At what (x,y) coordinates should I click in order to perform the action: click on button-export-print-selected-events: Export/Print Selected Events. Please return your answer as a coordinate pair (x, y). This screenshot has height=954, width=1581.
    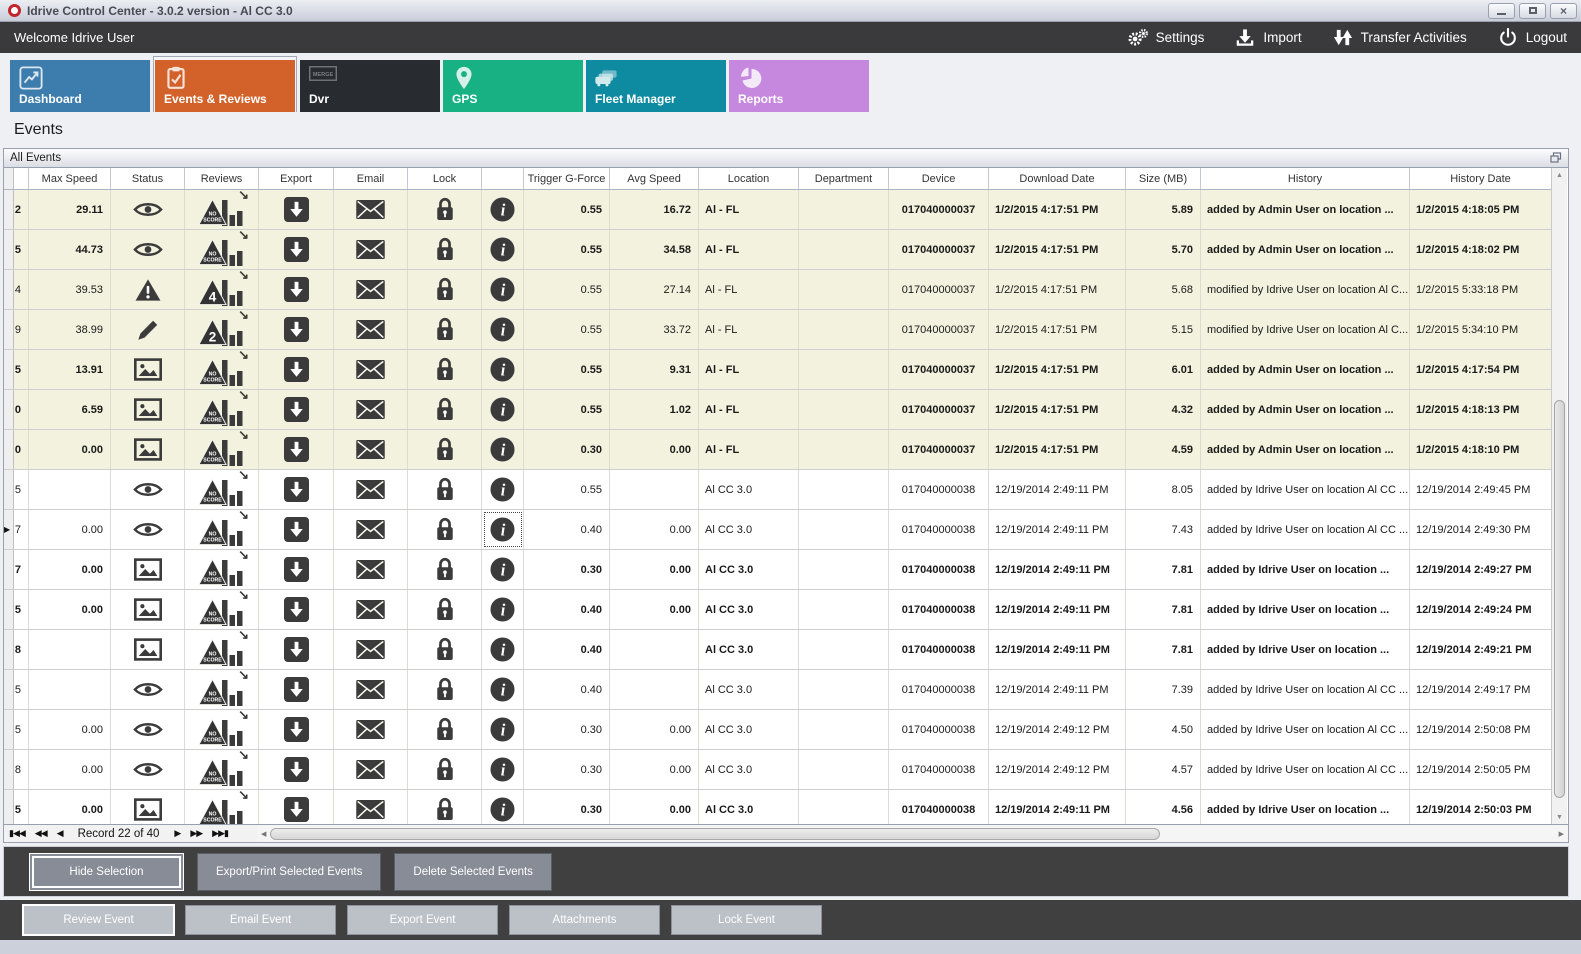
    Looking at the image, I should click on (289, 871).